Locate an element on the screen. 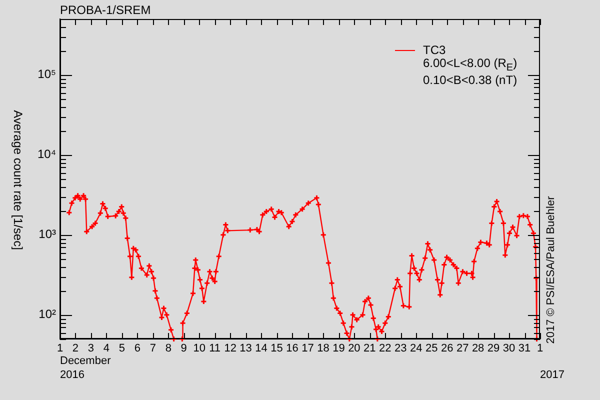 Image resolution: width=600 pixels, height=400 pixels. x-tick-label: 13 is located at coordinates (246, 348).